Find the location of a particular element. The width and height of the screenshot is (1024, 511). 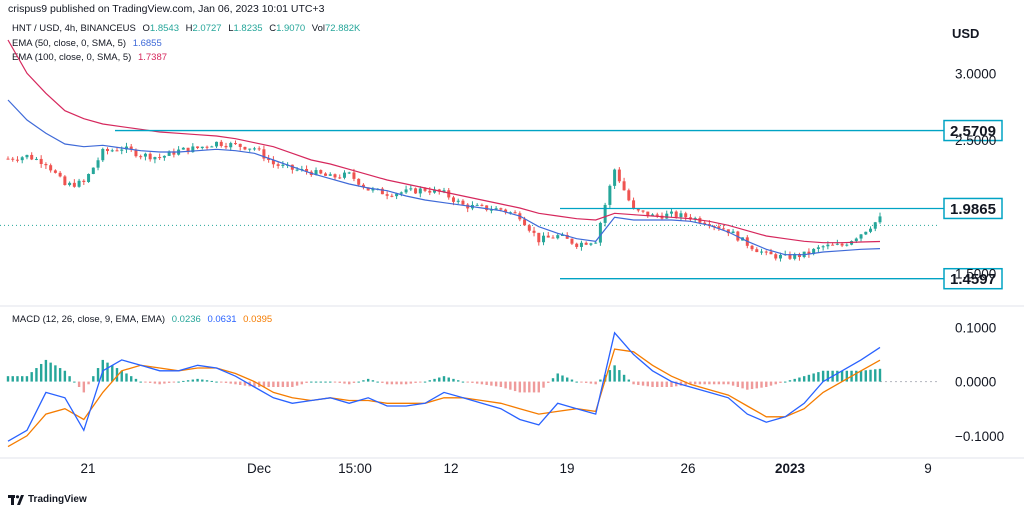

ohlc-high-label: H is located at coordinates (189, 28).